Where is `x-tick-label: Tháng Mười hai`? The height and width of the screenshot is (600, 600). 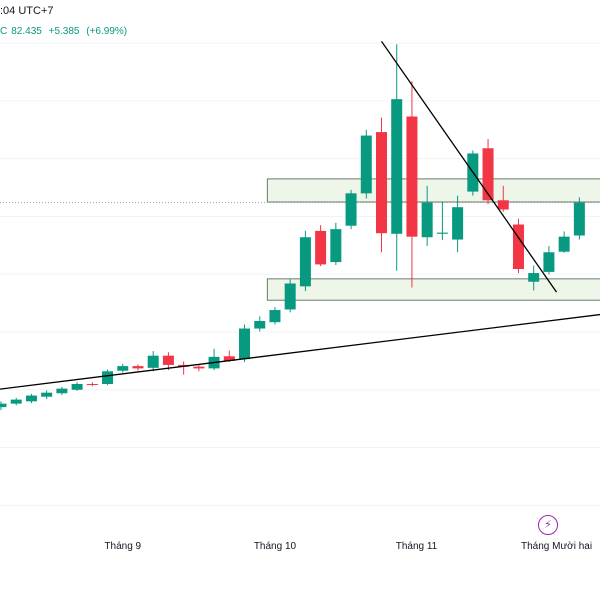 x-tick-label: Tháng Mười hai is located at coordinates (556, 546).